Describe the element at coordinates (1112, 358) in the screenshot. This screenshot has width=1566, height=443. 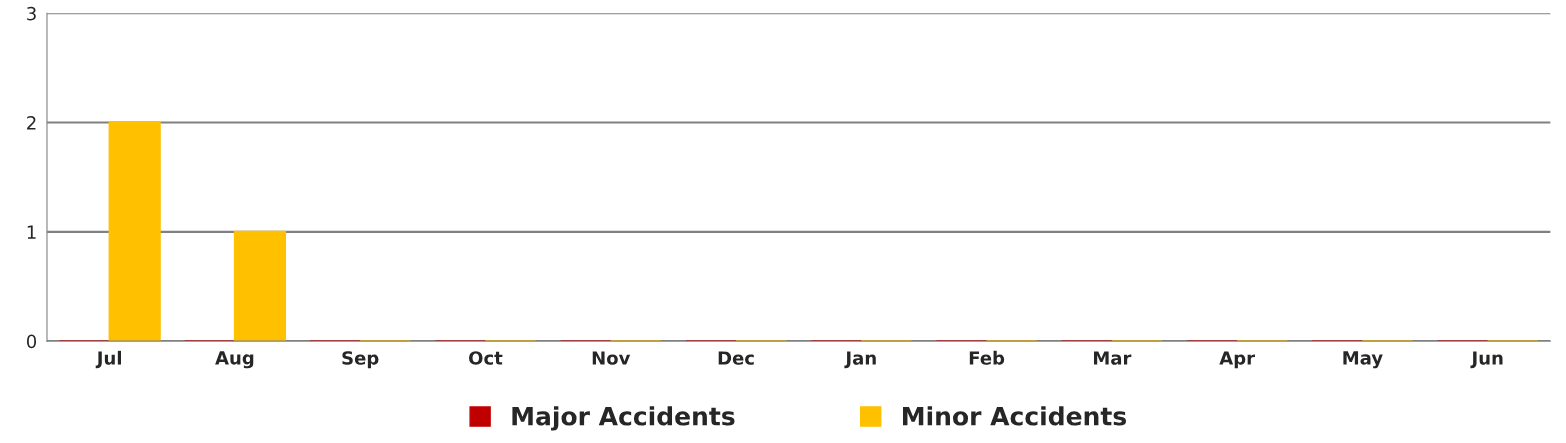
I see `x-tick-label: Mar` at that location.